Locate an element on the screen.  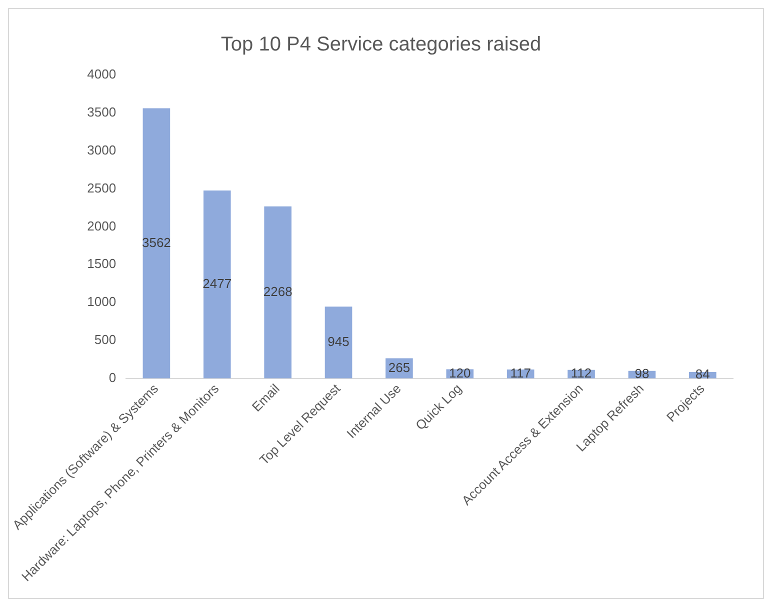
data-label: 120 is located at coordinates (460, 372).